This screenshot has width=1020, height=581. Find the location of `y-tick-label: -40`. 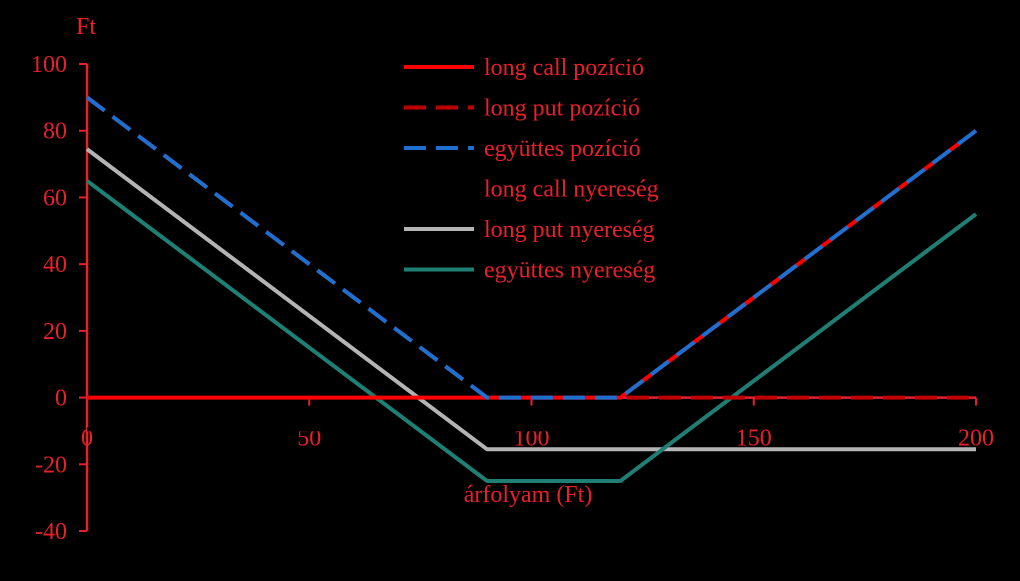

y-tick-label: -40 is located at coordinates (51, 532).